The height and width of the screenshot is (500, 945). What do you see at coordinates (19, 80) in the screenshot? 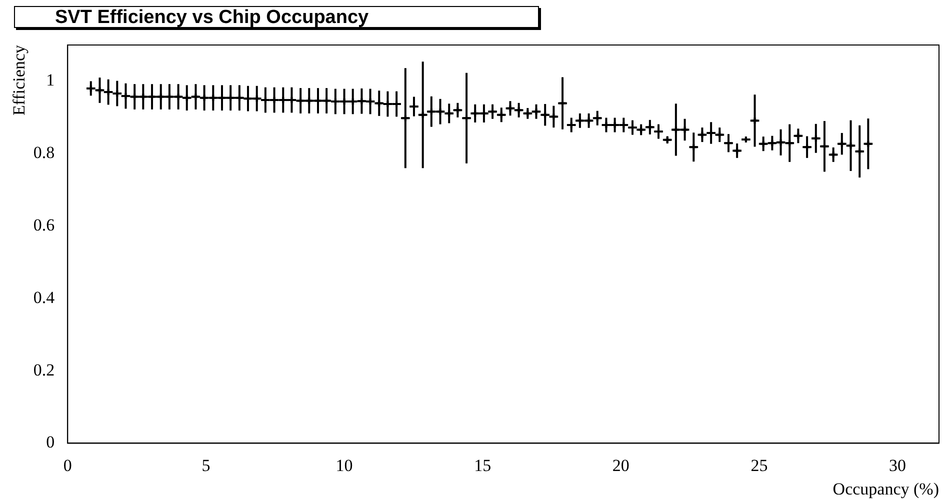
I see `y-axis-title: Efficiency` at bounding box center [19, 80].